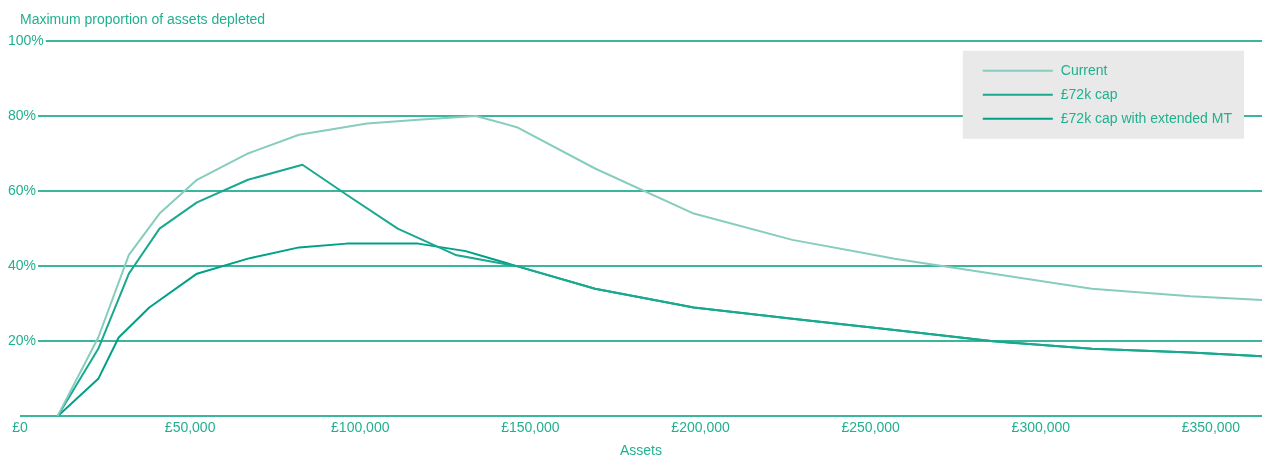 The height and width of the screenshot is (472, 1272). Describe the element at coordinates (26, 39) in the screenshot. I see `y-tick-label: 100%` at that location.